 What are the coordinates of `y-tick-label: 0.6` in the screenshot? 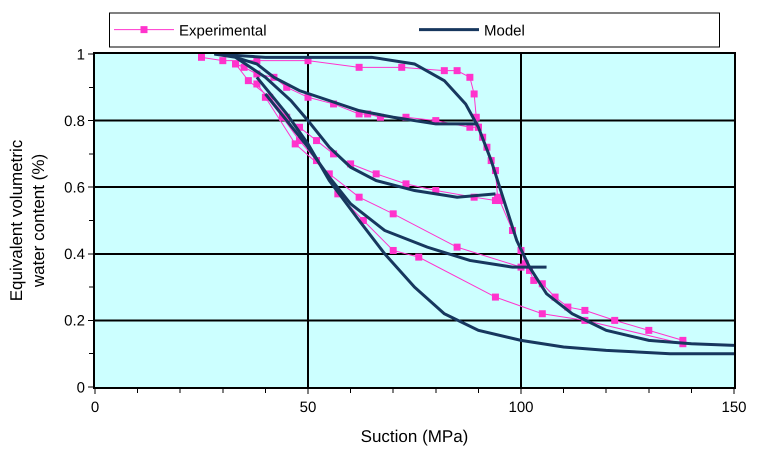 It's located at (74, 187).